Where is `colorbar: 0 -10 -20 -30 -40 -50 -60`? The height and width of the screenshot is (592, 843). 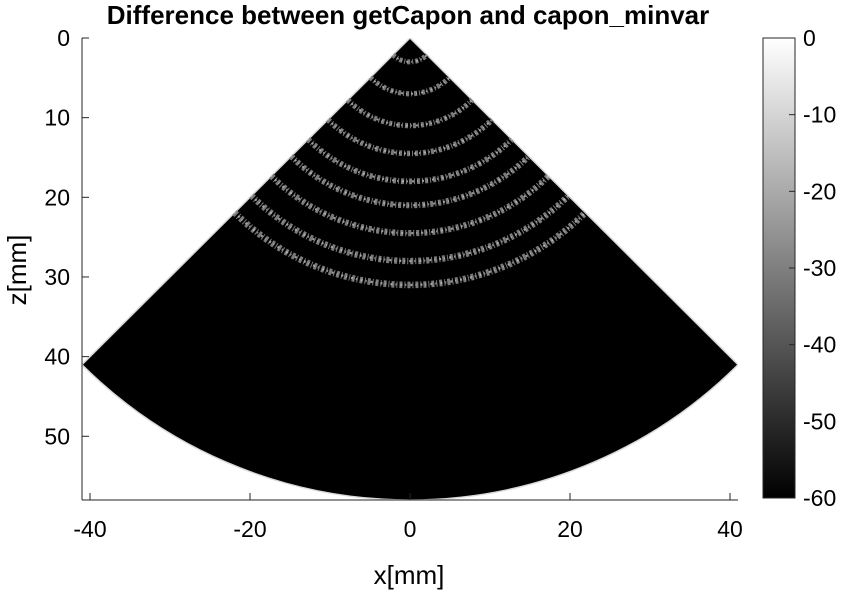
colorbar: 0 -10 -20 -30 -40 -50 -60 is located at coordinates (799, 268).